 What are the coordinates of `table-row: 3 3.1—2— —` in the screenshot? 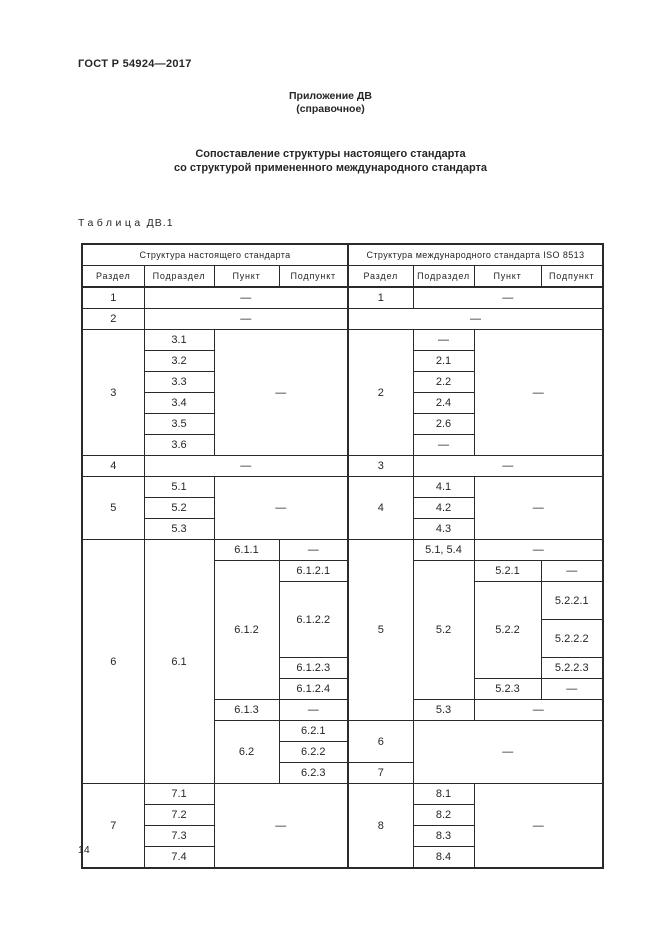 It's located at (342, 392).